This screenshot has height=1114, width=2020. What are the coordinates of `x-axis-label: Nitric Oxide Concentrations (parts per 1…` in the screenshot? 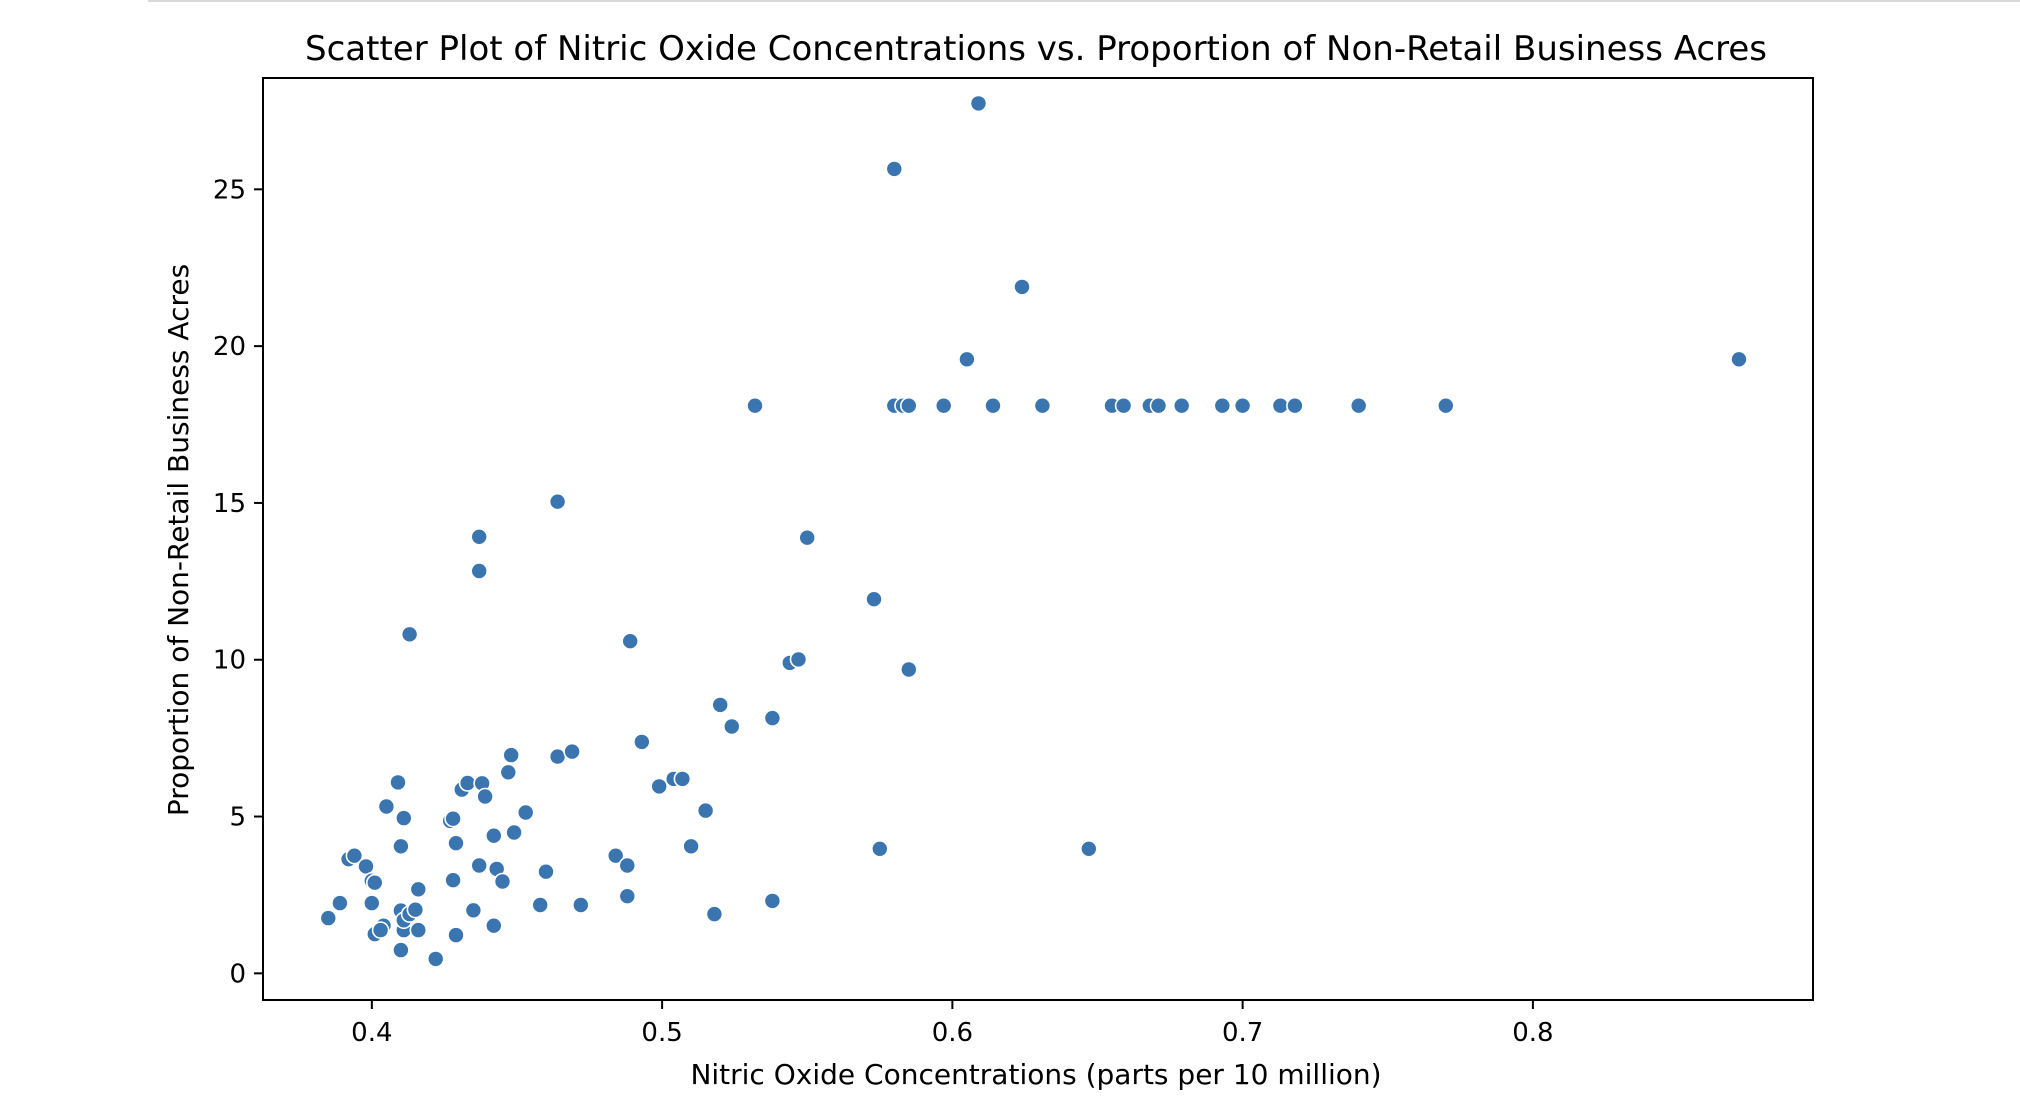 It's located at (1035, 1074).